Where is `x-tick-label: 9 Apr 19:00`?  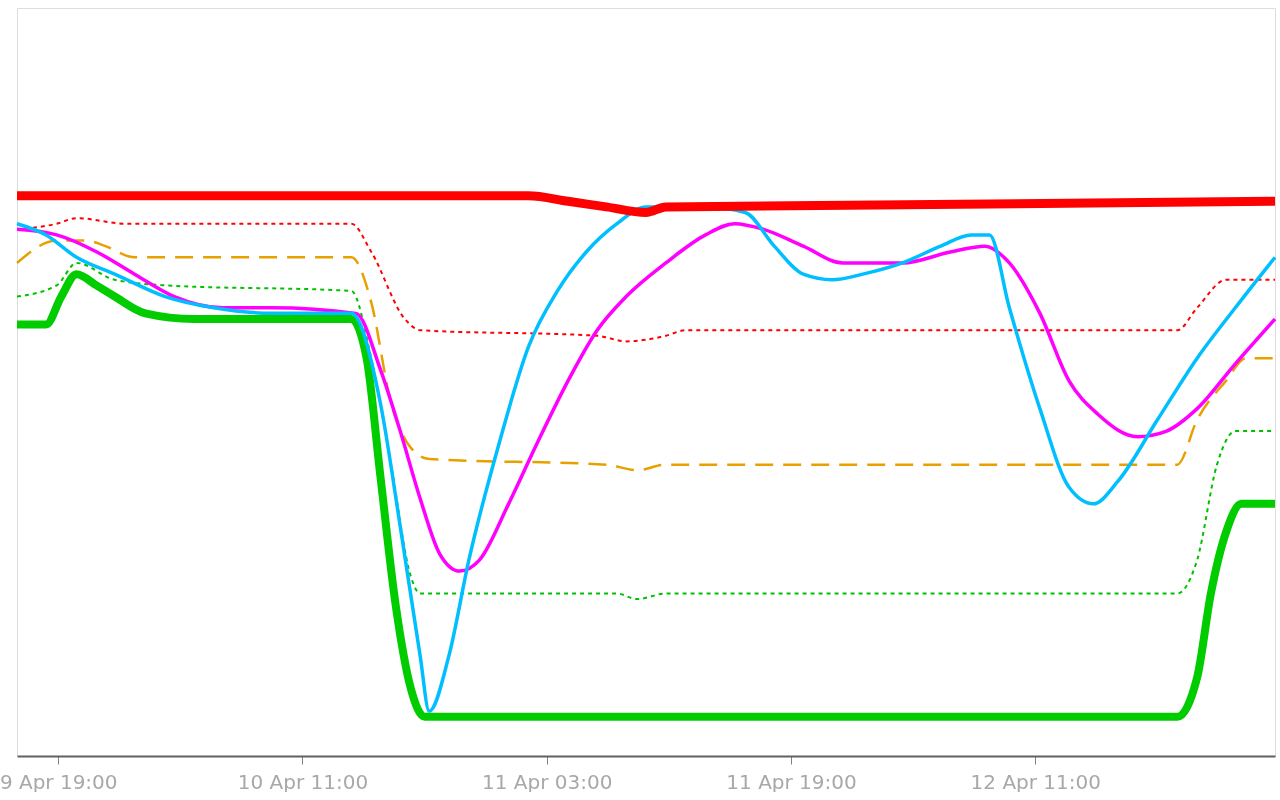 x-tick-label: 9 Apr 19:00 is located at coordinates (59, 781).